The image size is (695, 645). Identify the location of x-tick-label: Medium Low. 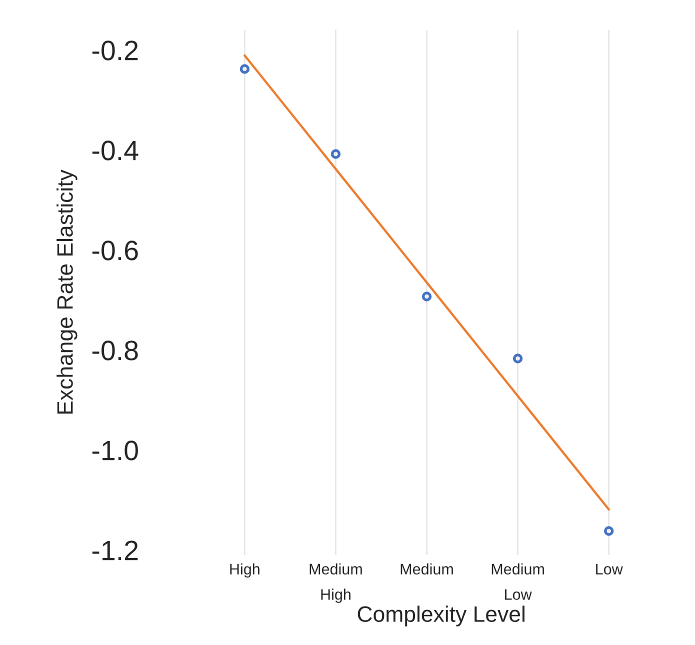
(518, 581).